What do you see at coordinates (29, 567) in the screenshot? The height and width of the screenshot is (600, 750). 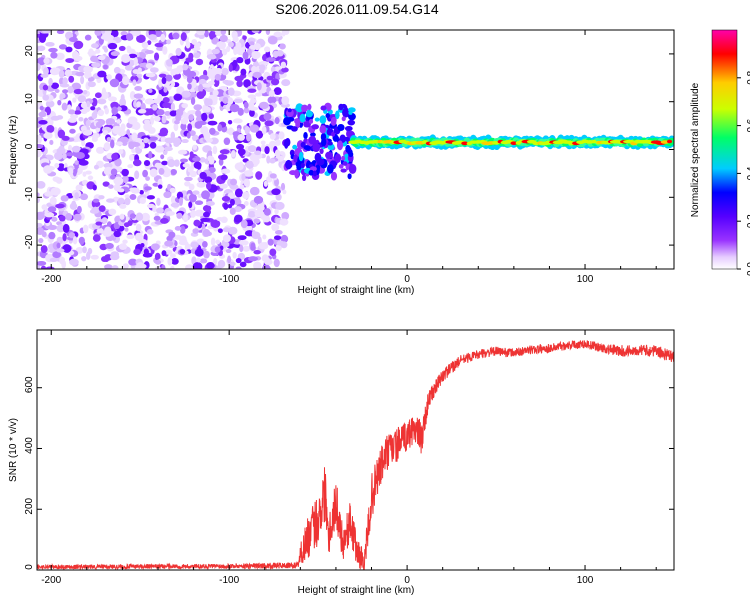 I see `snr-ytick-label: 0` at bounding box center [29, 567].